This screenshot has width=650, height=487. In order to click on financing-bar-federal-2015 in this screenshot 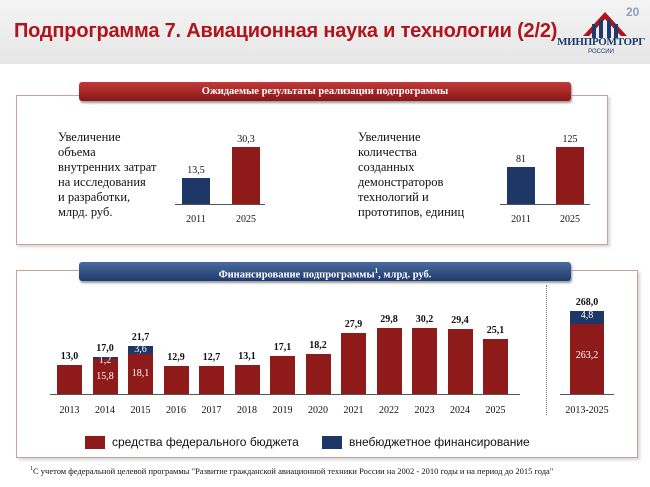, I will do `click(140, 374)`.